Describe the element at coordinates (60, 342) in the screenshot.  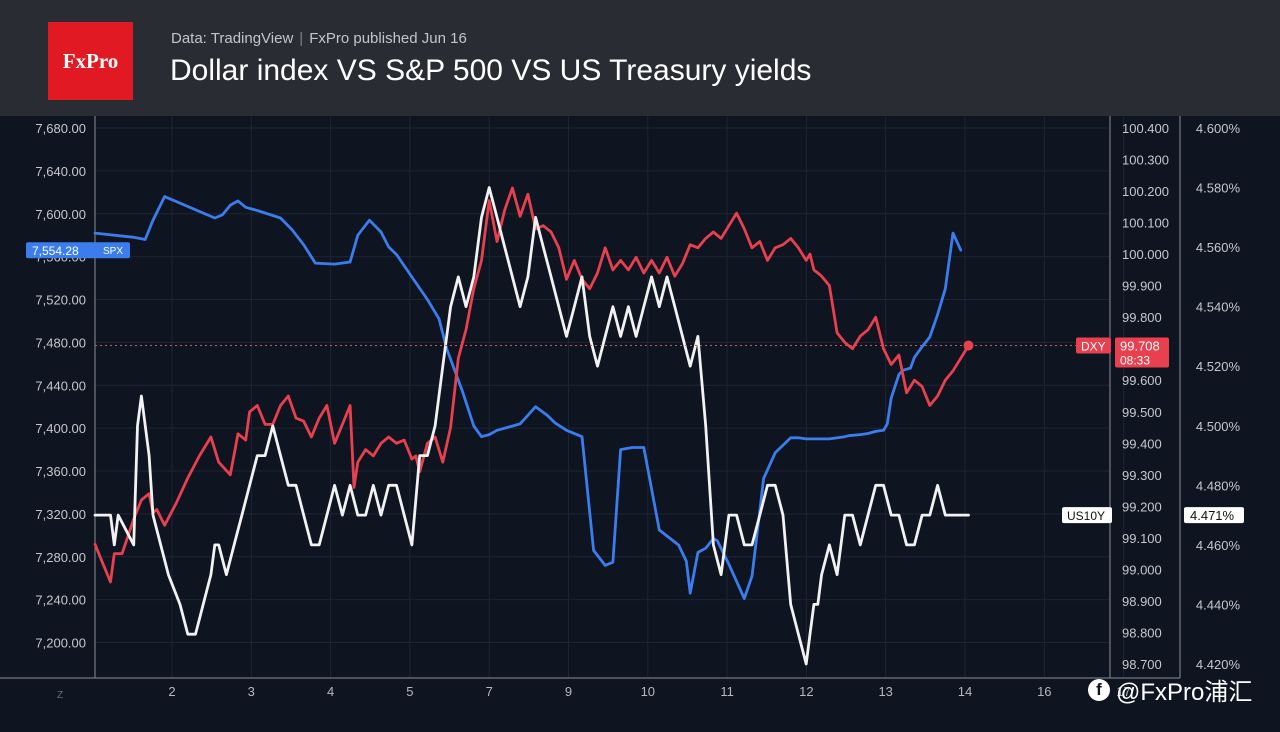
I see `spx-tick-label: 7,480.00` at that location.